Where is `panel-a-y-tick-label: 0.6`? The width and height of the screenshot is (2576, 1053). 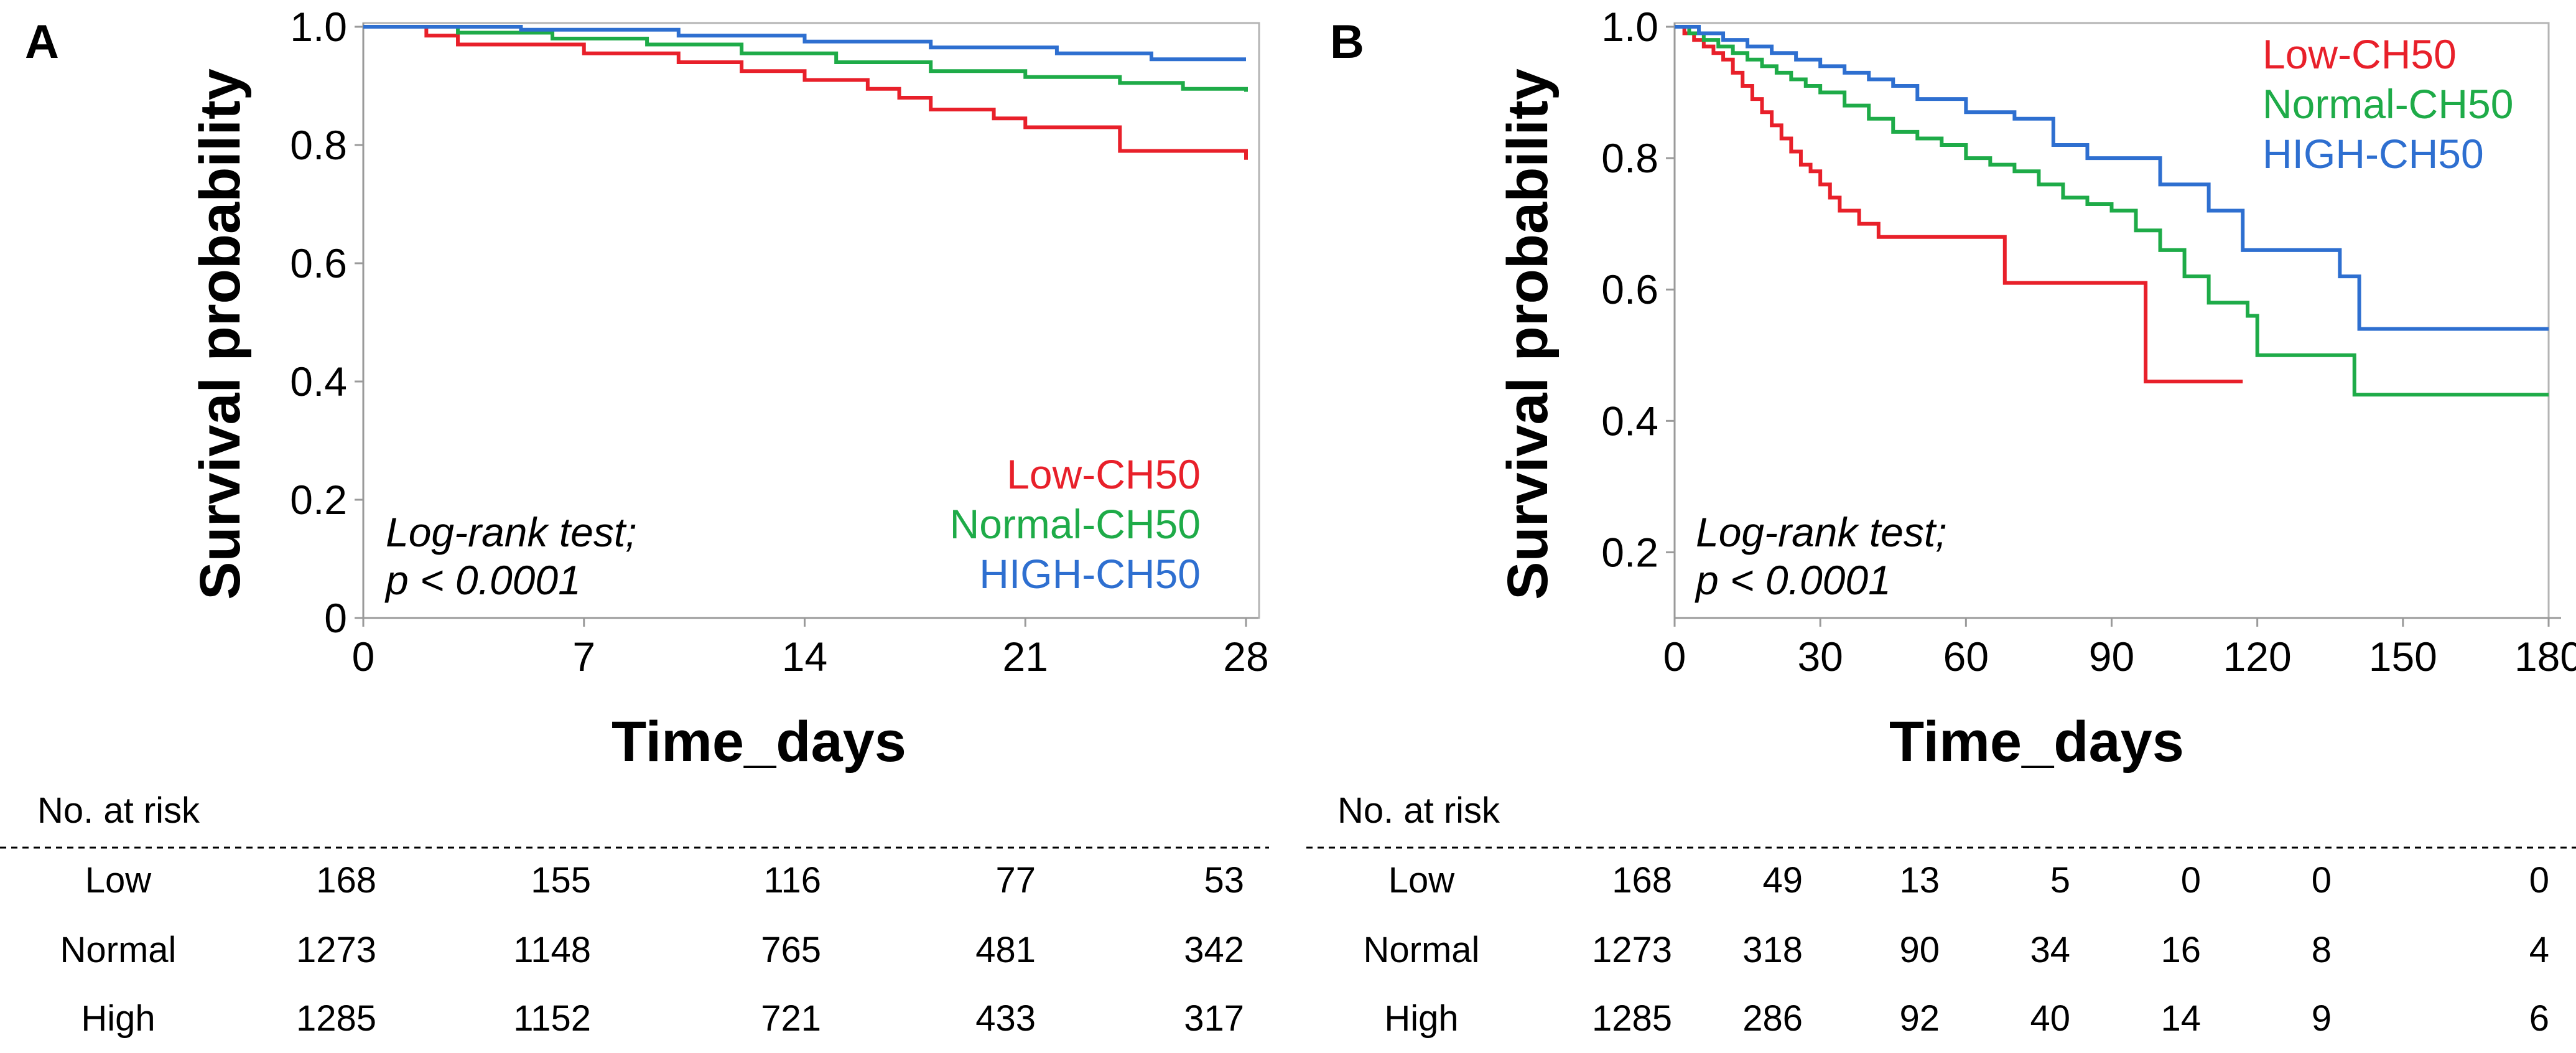
panel-a-y-tick-label: 0.6 is located at coordinates (318, 263).